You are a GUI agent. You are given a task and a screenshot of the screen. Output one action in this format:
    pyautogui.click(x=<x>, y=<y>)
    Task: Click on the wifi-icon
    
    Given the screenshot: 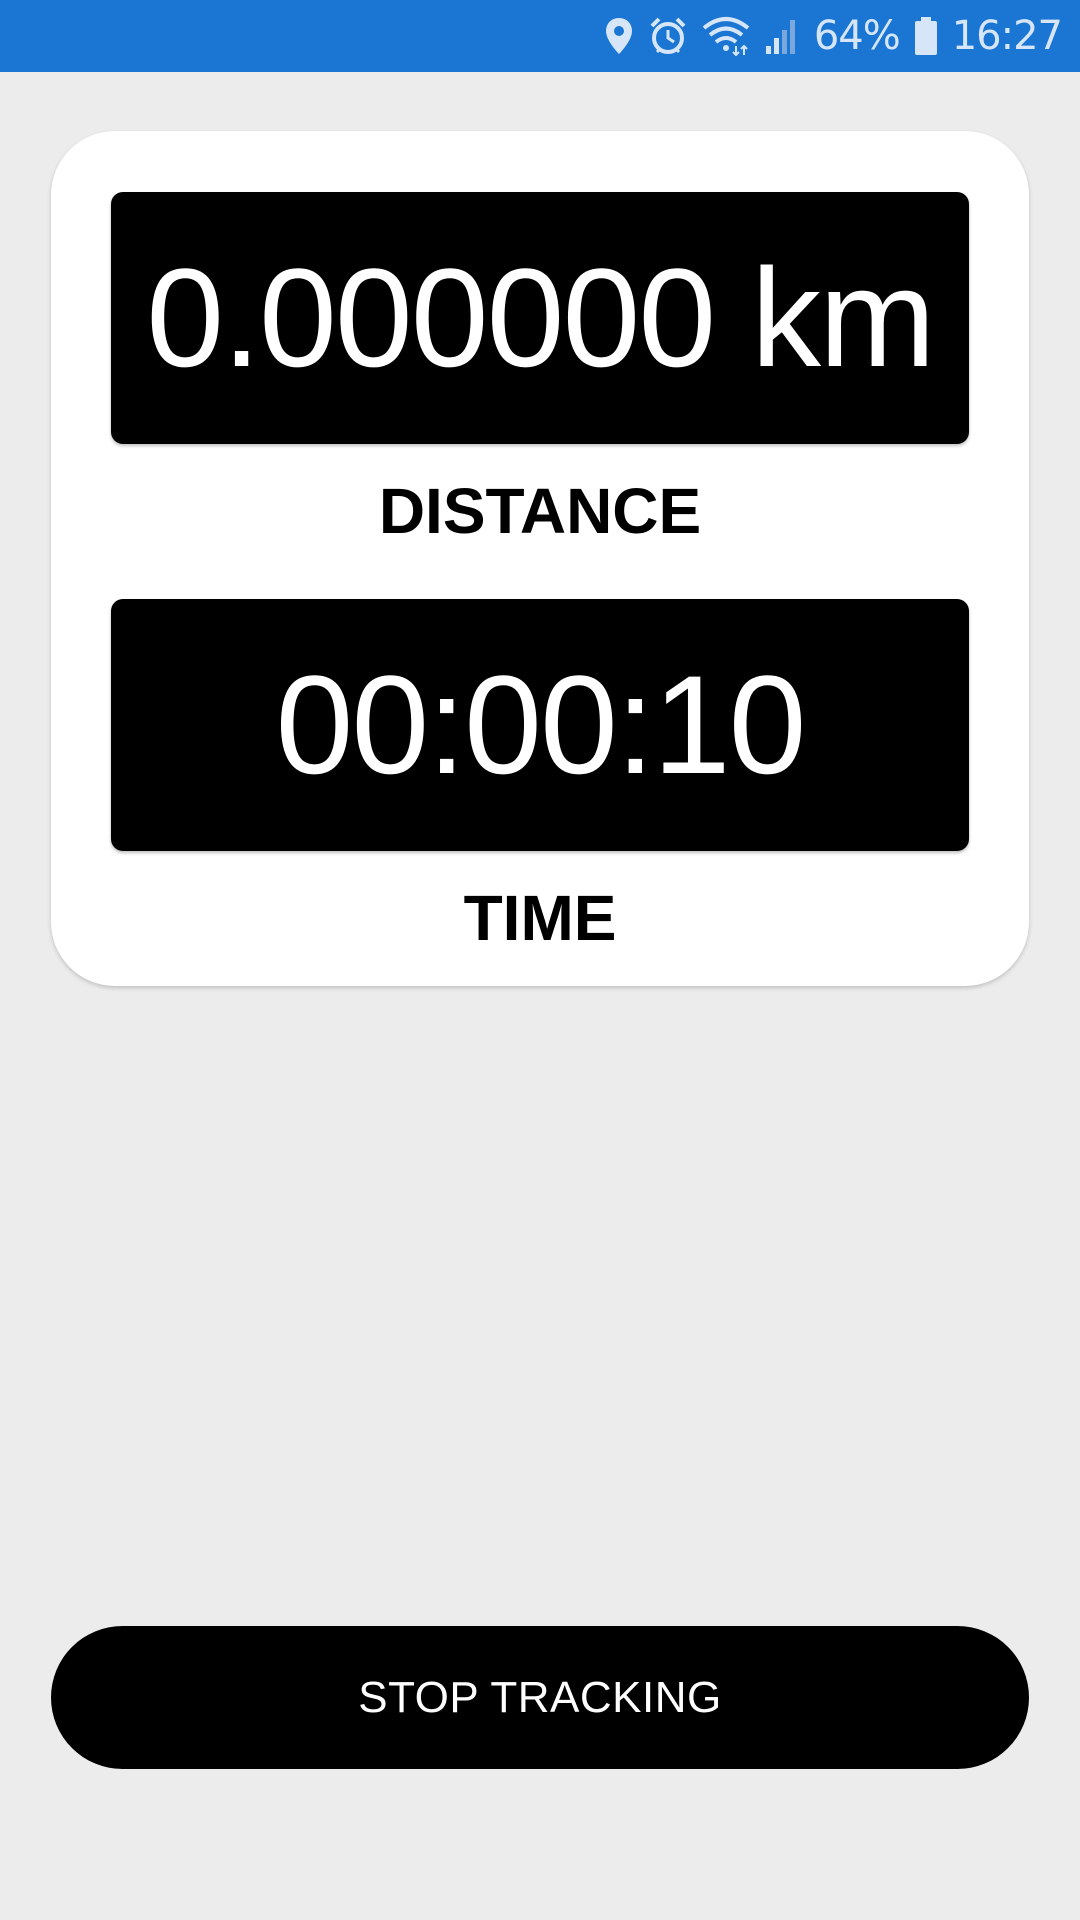 What is the action you would take?
    pyautogui.click(x=726, y=36)
    